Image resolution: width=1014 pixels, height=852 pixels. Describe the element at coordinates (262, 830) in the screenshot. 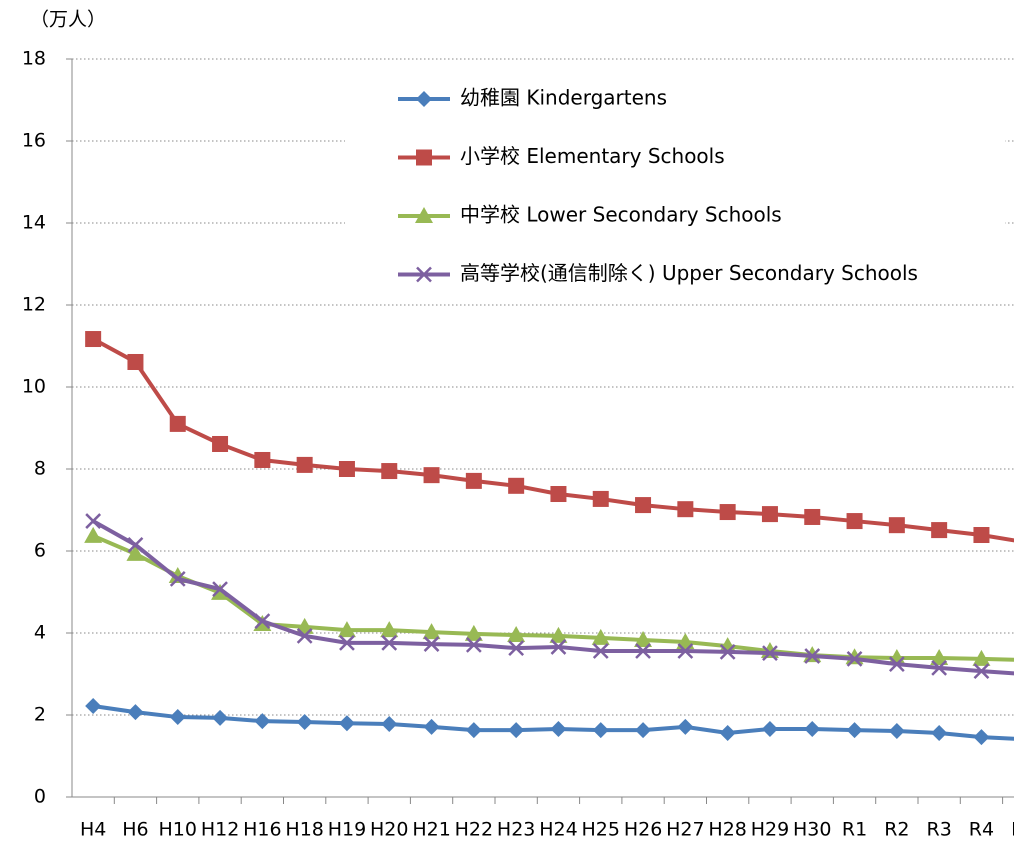

I see `x-tick-label: H16` at that location.